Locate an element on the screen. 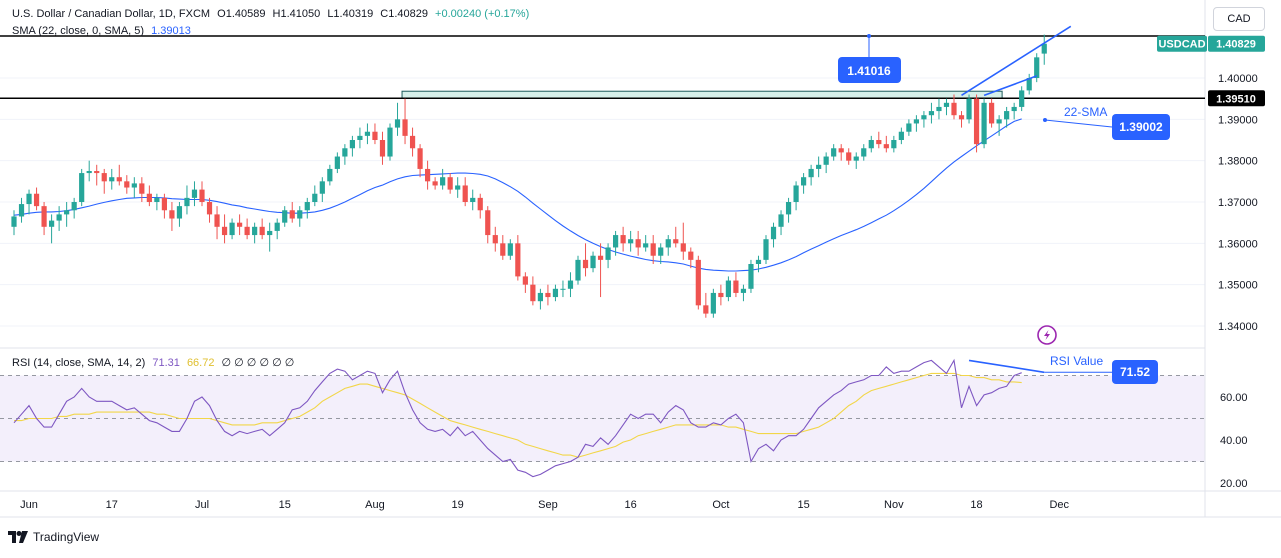 This screenshot has height=558, width=1281. price-tick-label: 1.35000 is located at coordinates (1238, 286).